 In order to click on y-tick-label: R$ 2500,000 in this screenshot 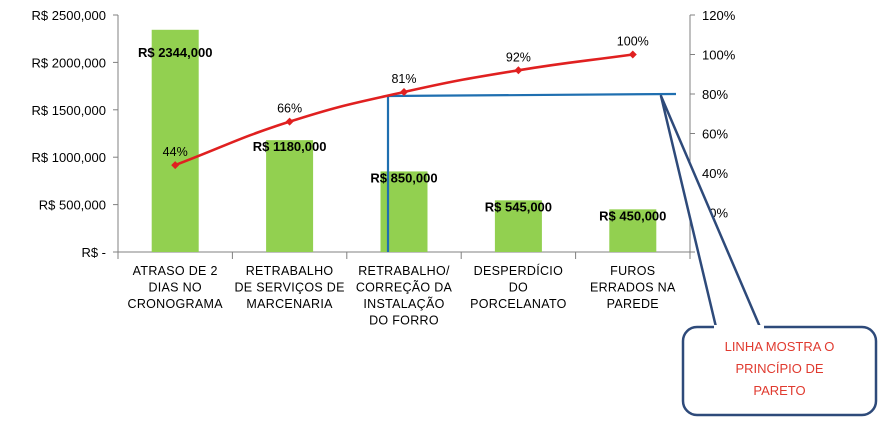, I will do `click(69, 15)`.